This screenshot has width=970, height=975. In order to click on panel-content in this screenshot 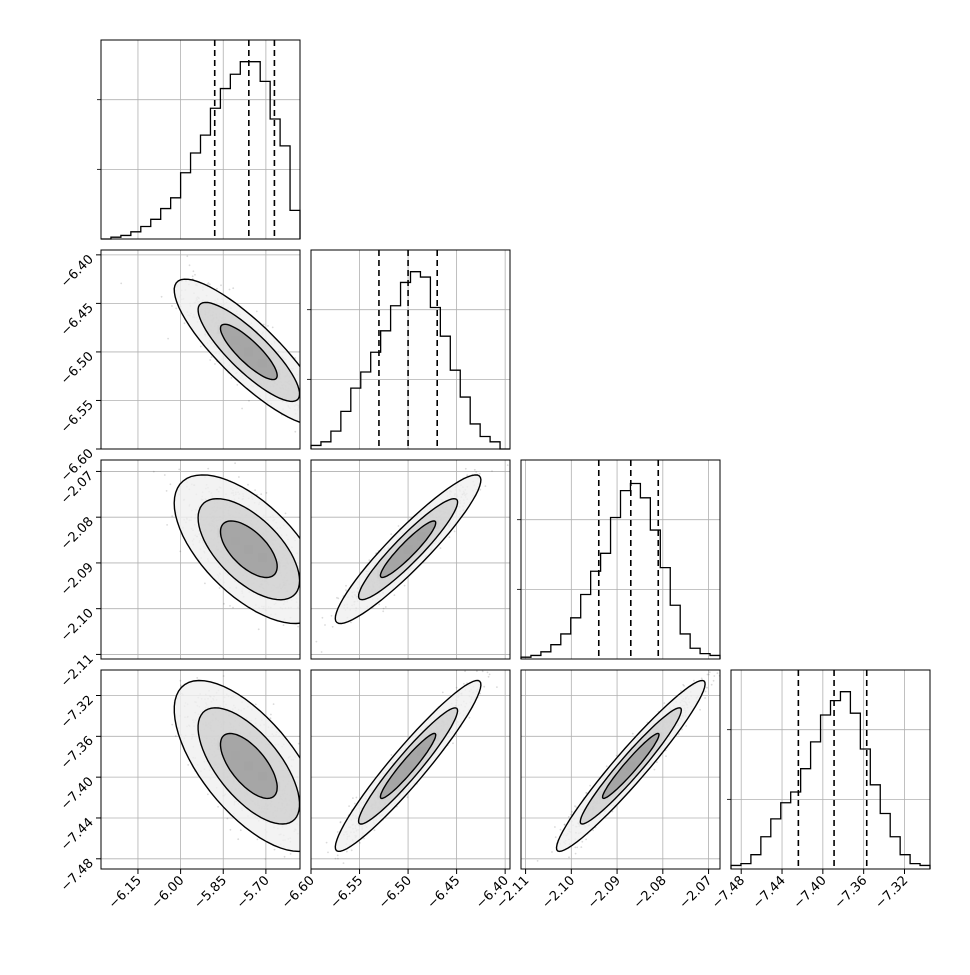, I will do `click(219, 559)`.